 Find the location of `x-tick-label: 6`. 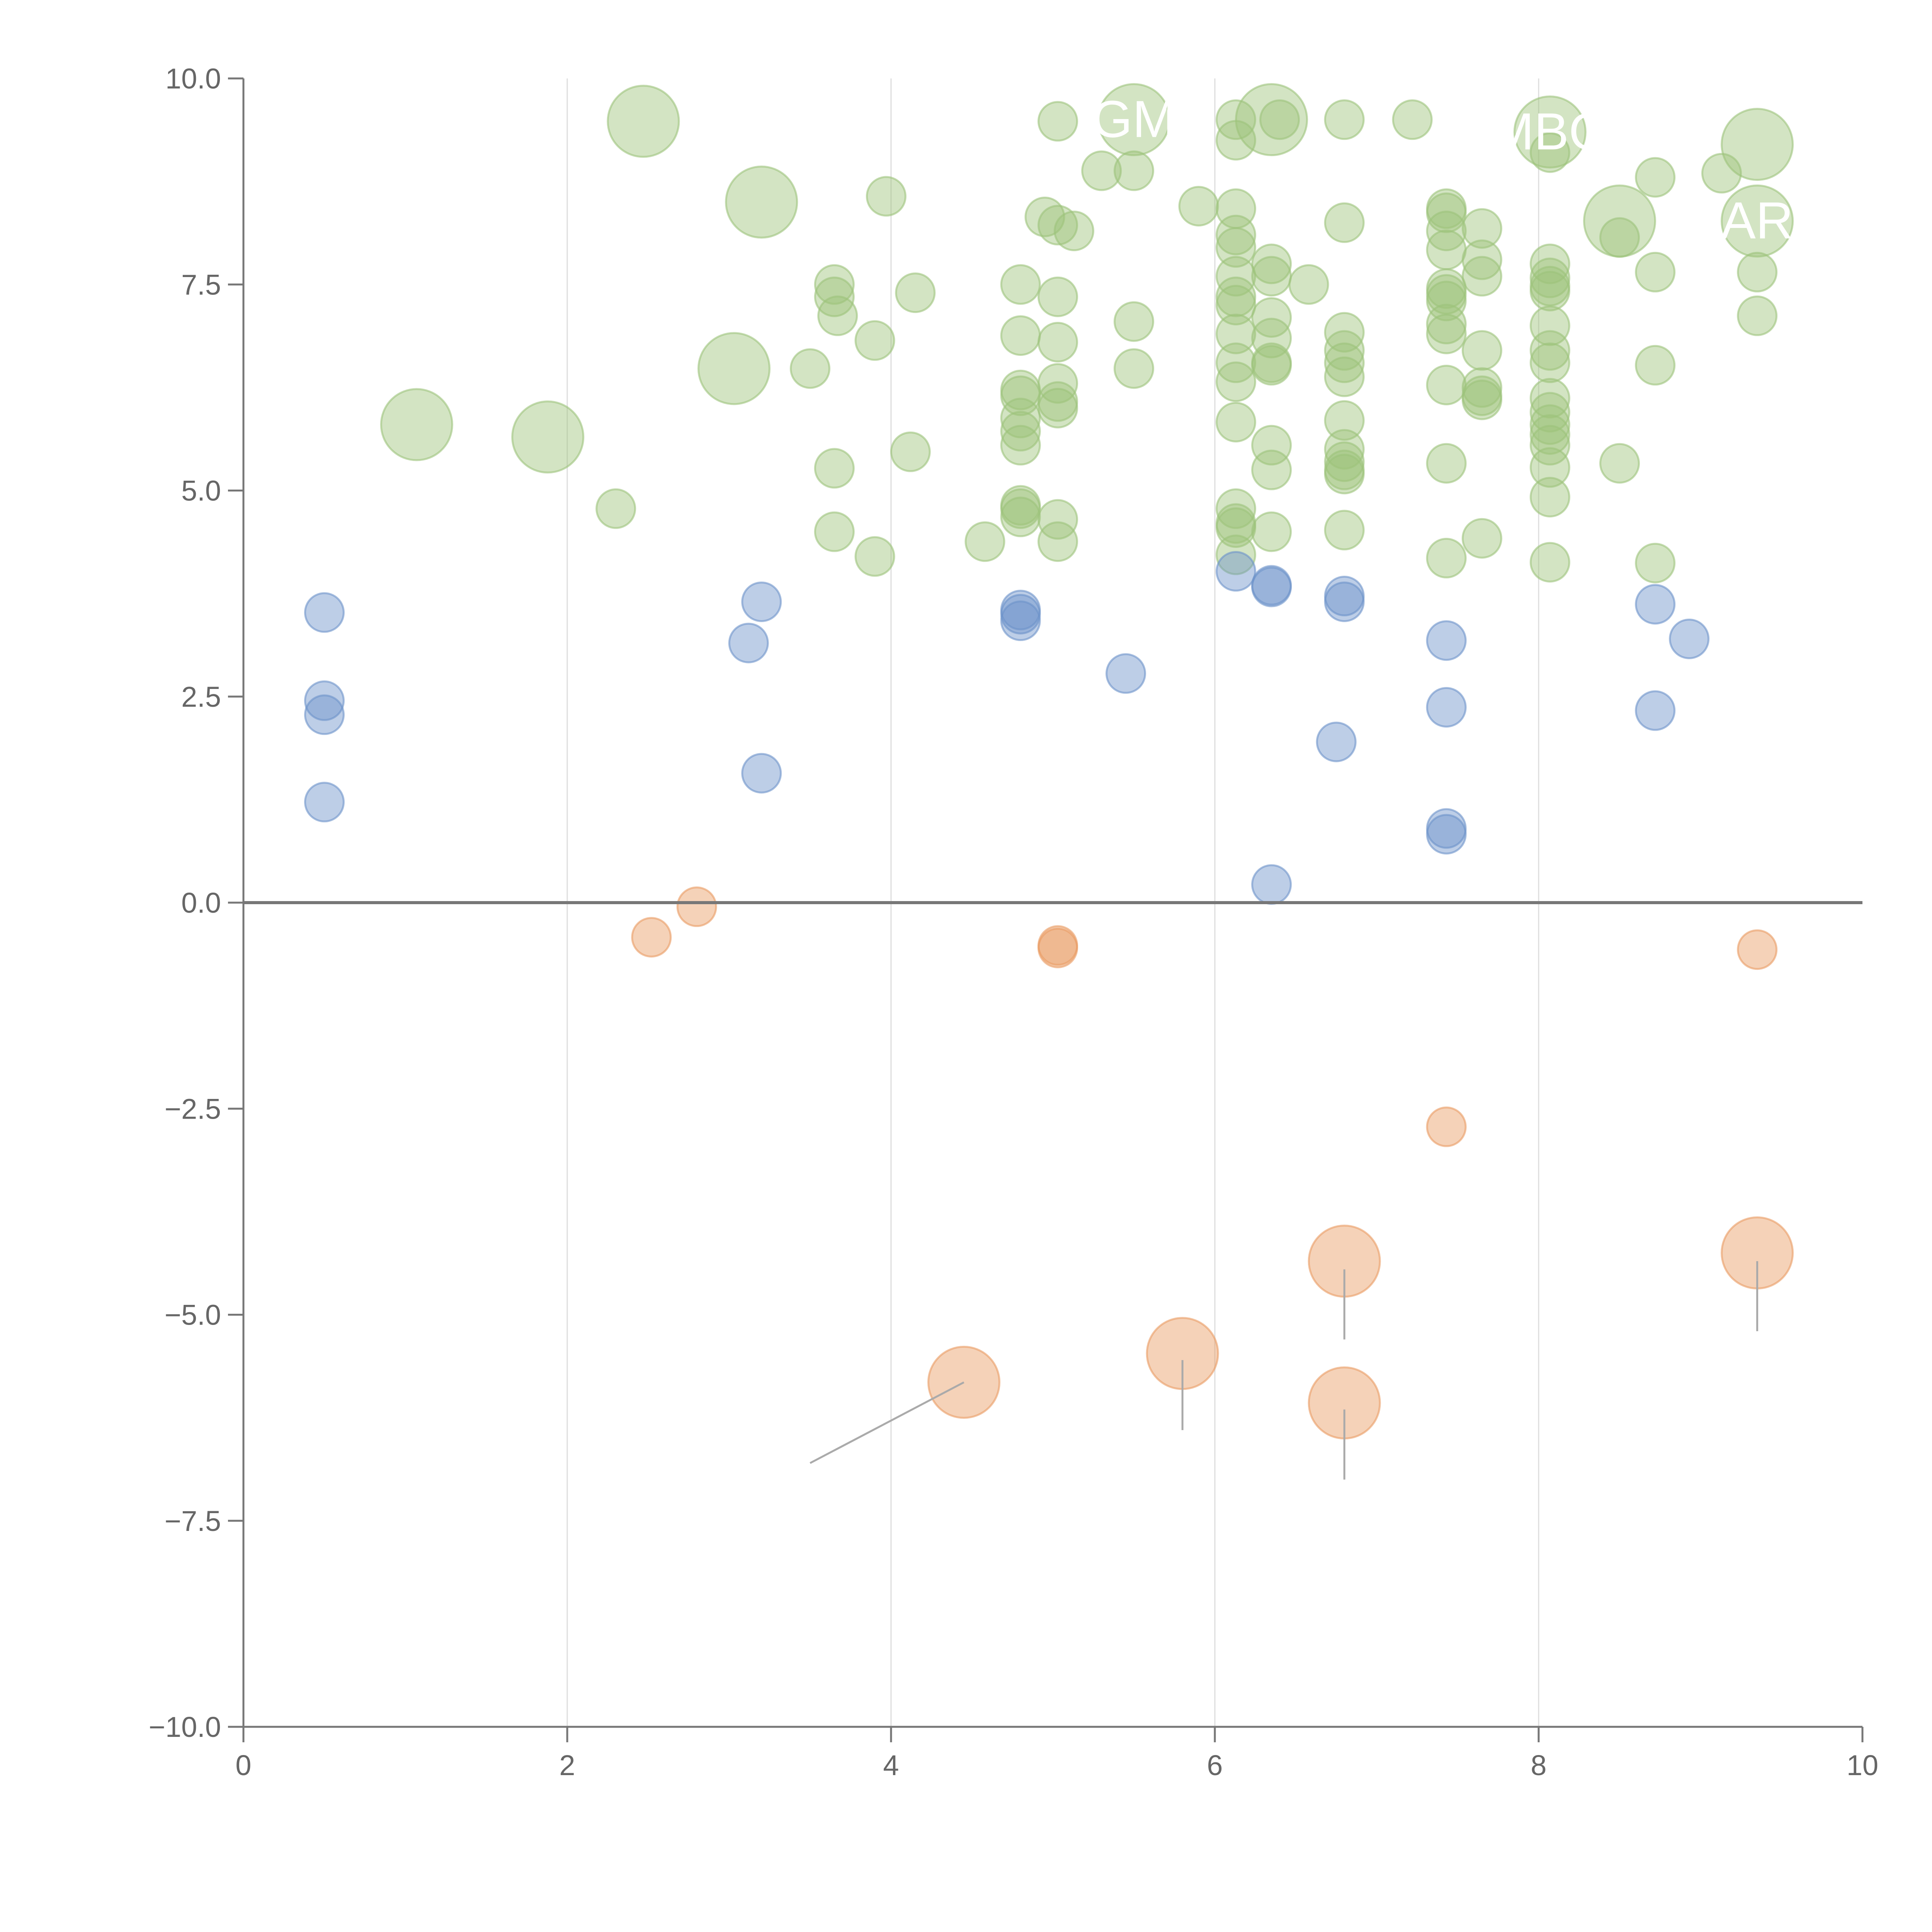

x-tick-label: 6 is located at coordinates (1215, 1765).